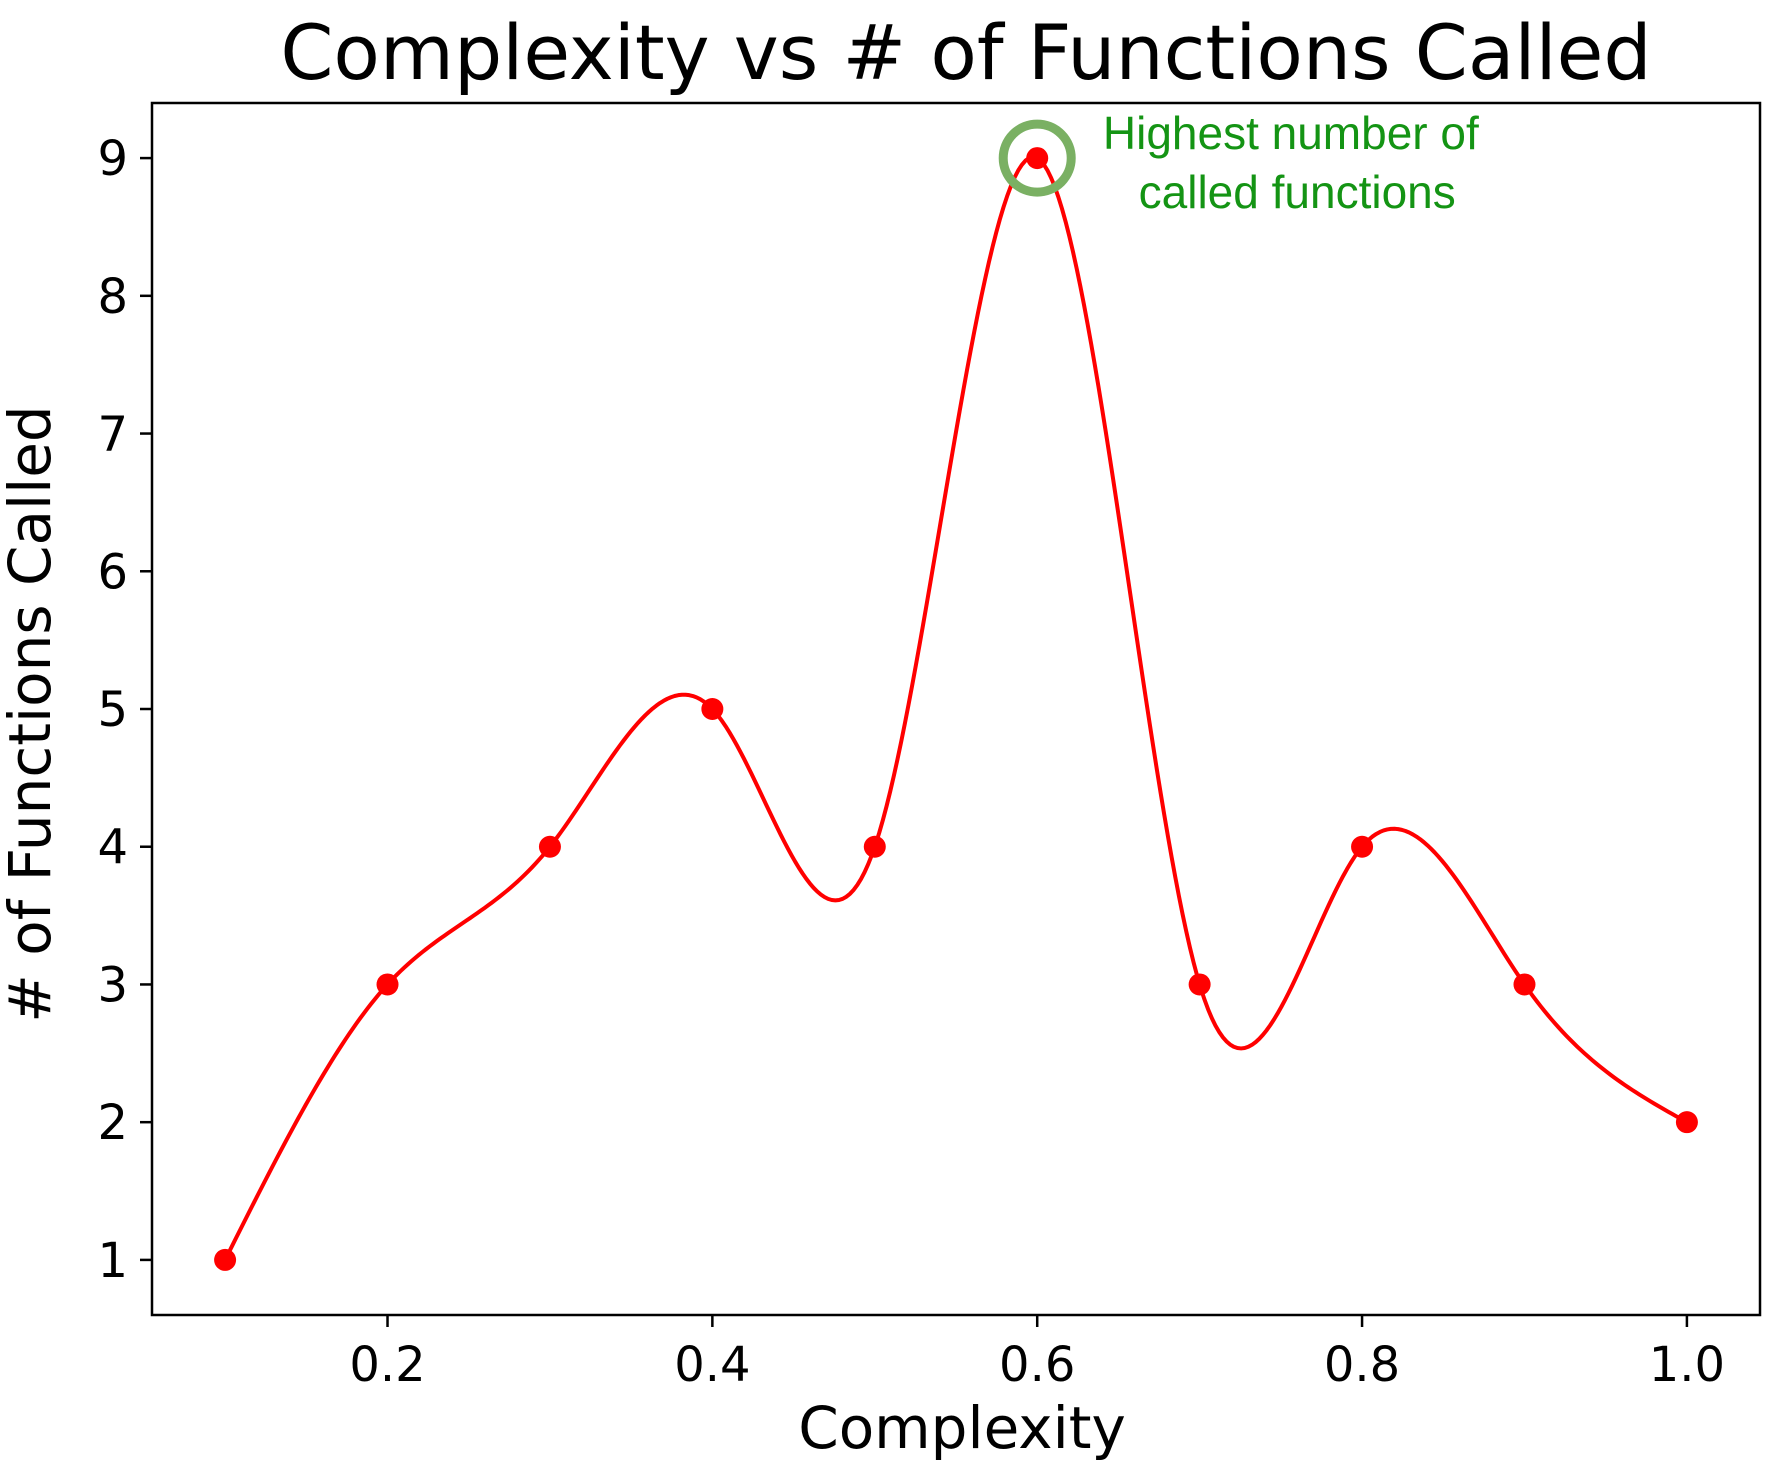 The height and width of the screenshot is (1468, 1788). I want to click on x-tick-label: 1.0, so click(1687, 1365).